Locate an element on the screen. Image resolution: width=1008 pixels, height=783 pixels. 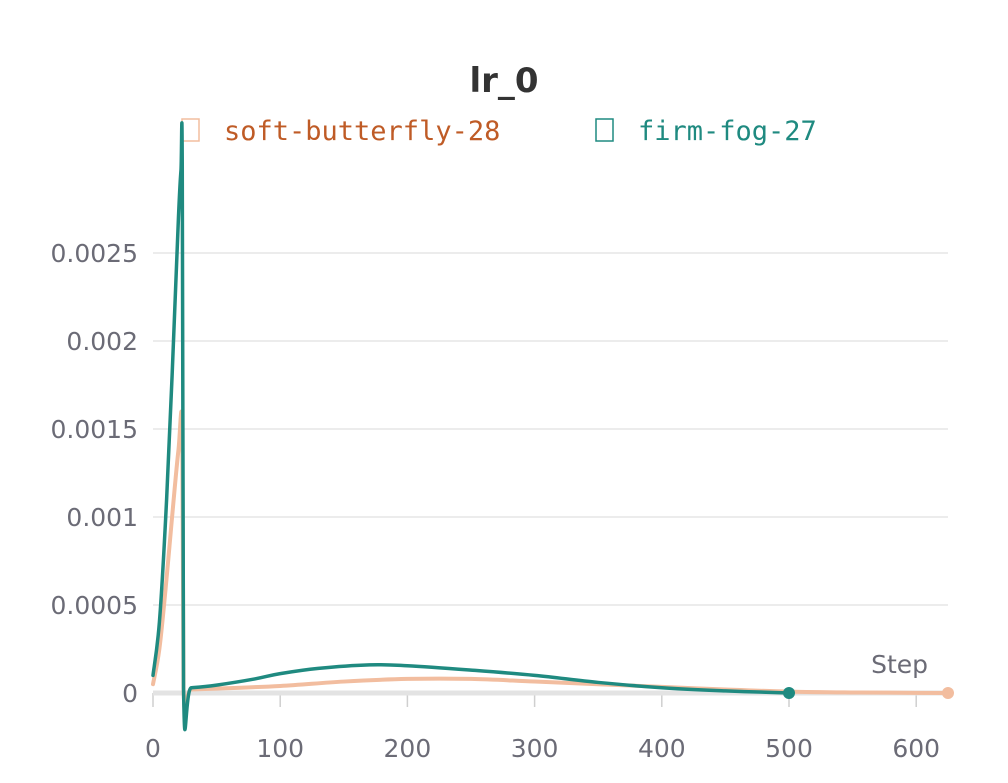
y-tick-label: 0 is located at coordinates (130, 693).